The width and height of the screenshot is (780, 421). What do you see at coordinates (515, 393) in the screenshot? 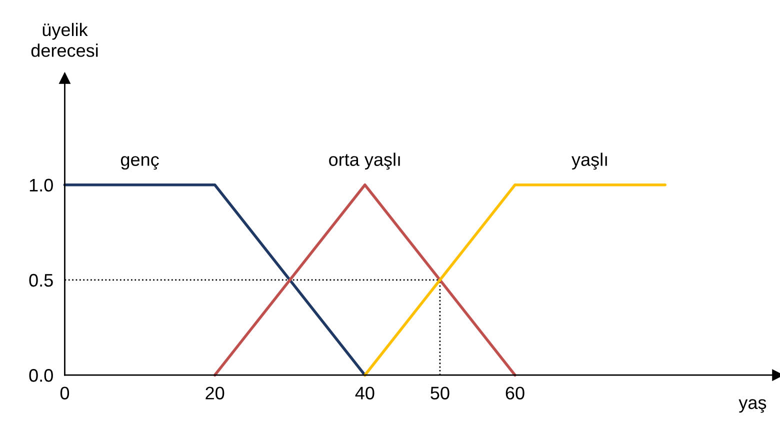
I see `x-tick-label: 60` at bounding box center [515, 393].